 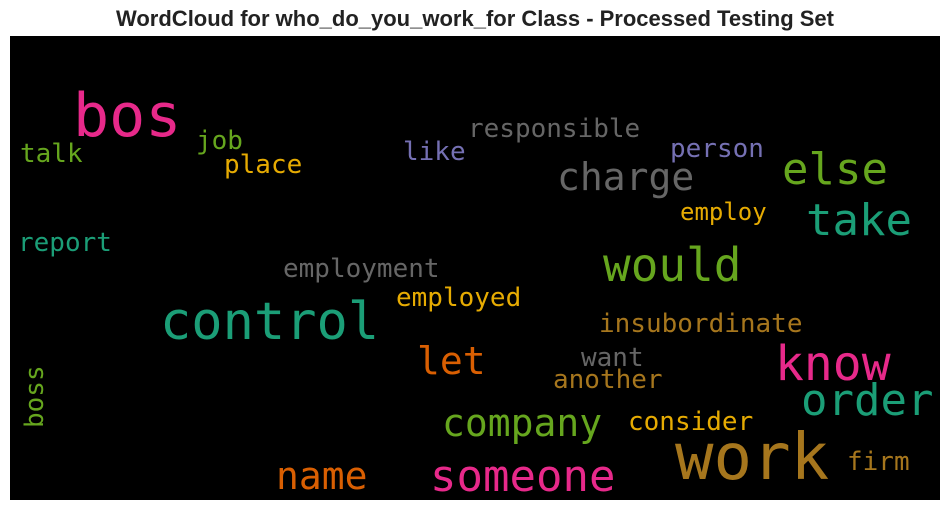 I want to click on word-someone: someone, so click(x=523, y=475).